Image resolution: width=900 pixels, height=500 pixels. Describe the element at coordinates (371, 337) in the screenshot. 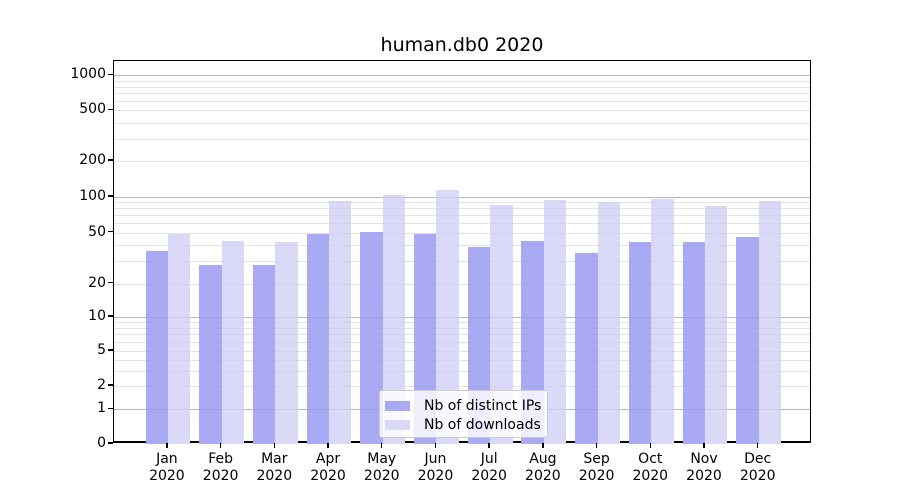

I see `bar-distinct-ips-may` at that location.